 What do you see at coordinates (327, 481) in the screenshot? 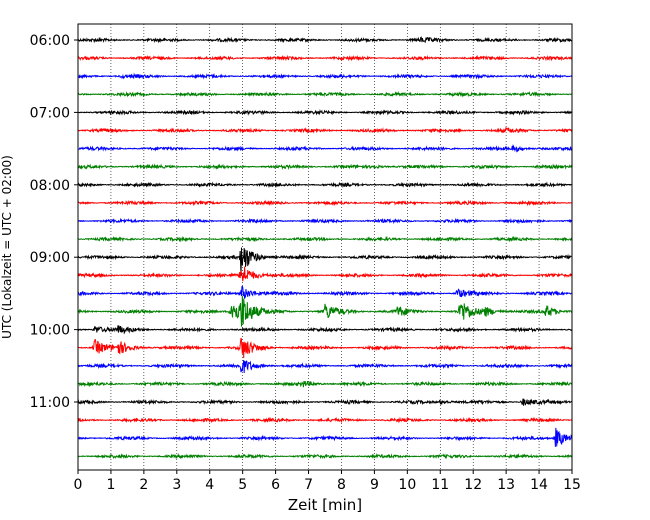
I see `x-axis-ticks: 0 1 2 3 4 5 6 7 8 9 10 11 12 13 14 15` at bounding box center [327, 481].